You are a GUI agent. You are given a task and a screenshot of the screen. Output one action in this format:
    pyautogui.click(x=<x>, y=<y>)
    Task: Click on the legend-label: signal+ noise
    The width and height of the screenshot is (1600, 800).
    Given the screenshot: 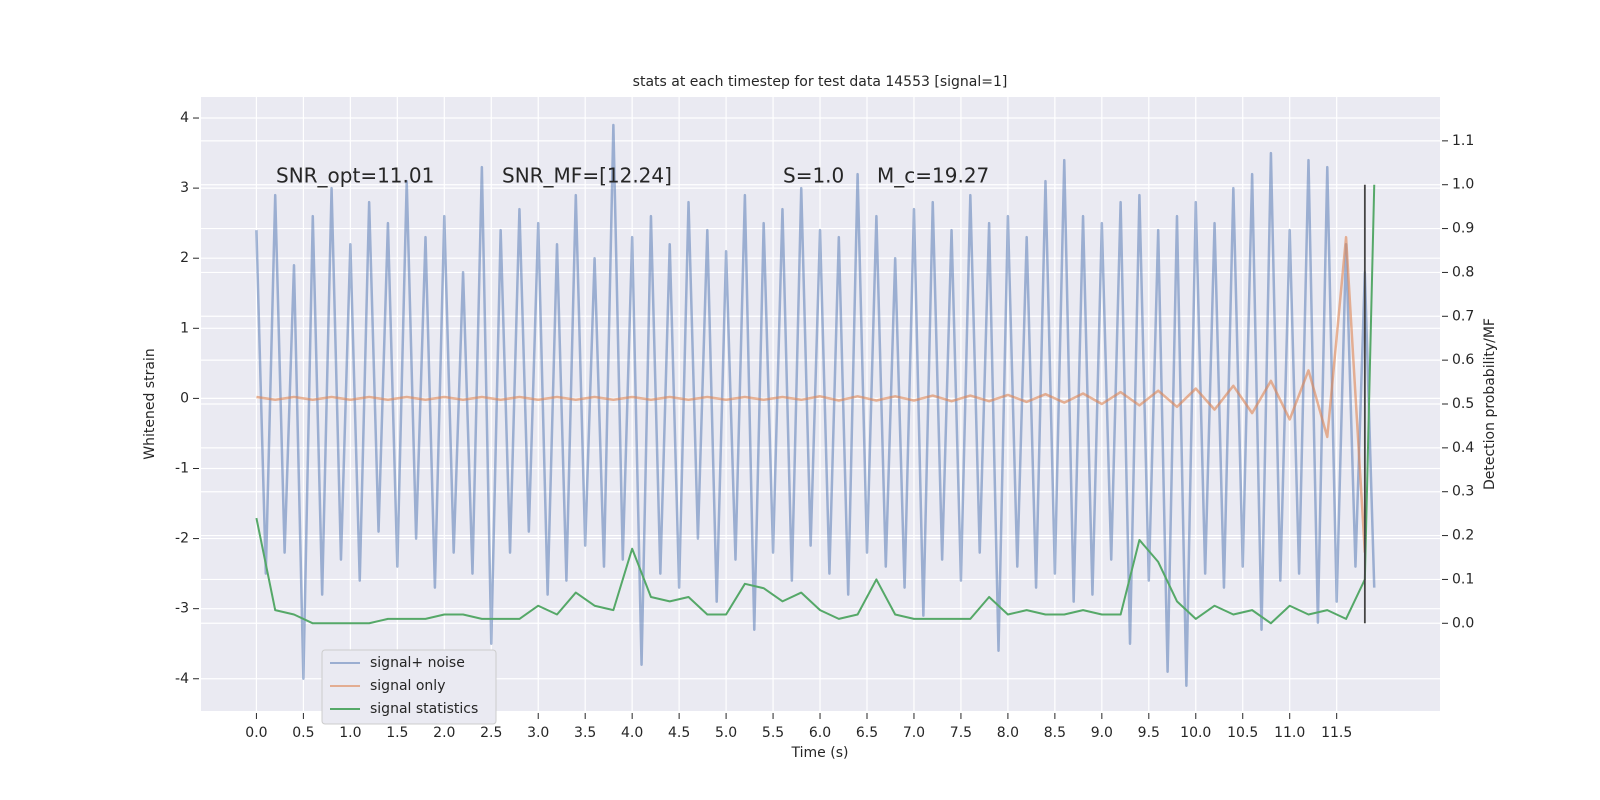 What is the action you would take?
    pyautogui.click(x=417, y=663)
    